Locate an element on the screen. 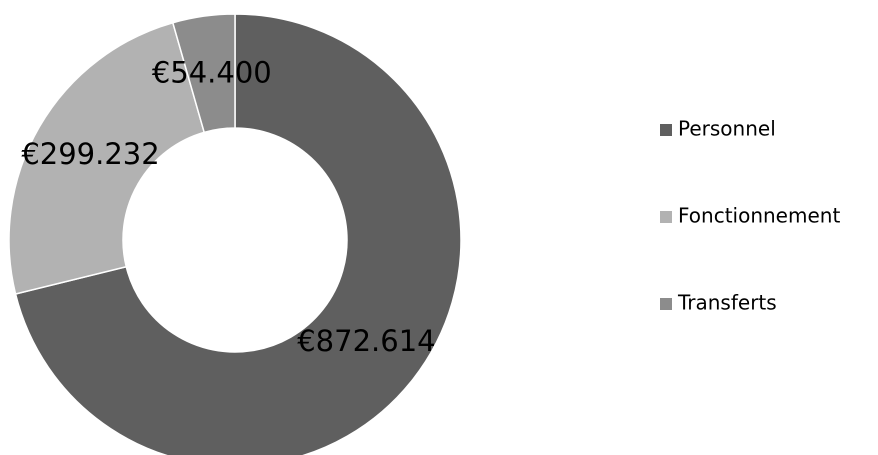  data-label: €54.400 is located at coordinates (212, 73).